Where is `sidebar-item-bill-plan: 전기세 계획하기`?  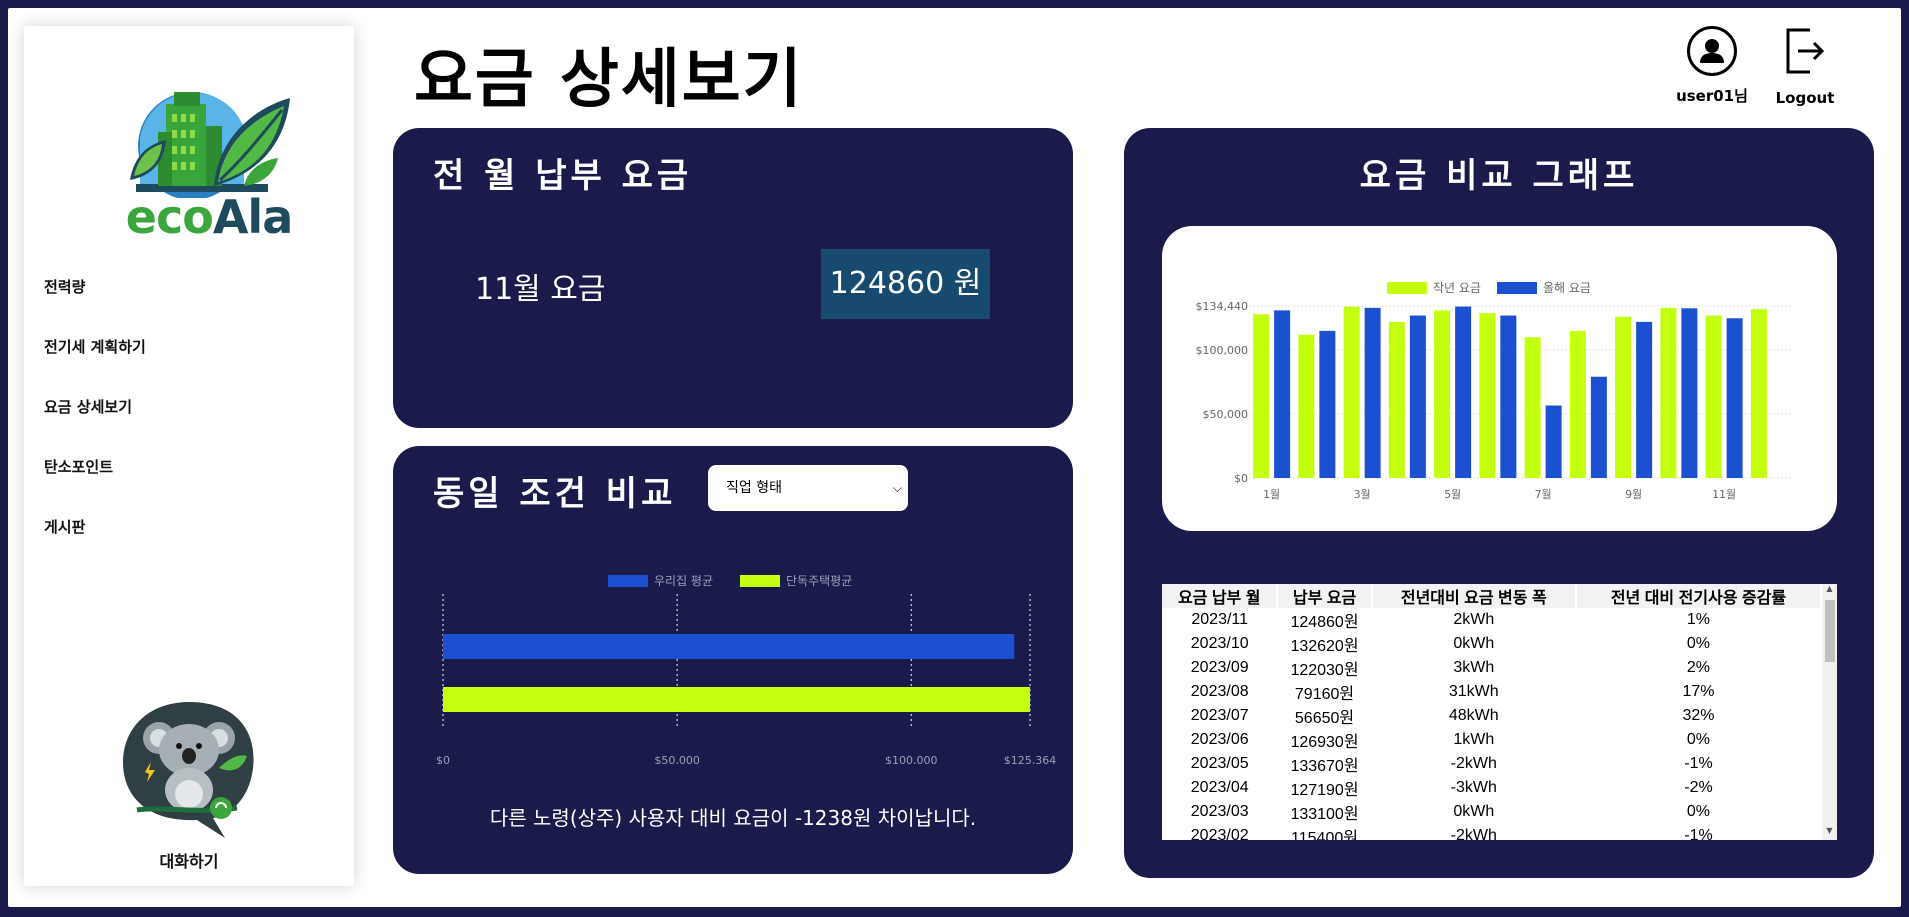 sidebar-item-bill-plan: 전기세 계획하기 is located at coordinates (95, 347).